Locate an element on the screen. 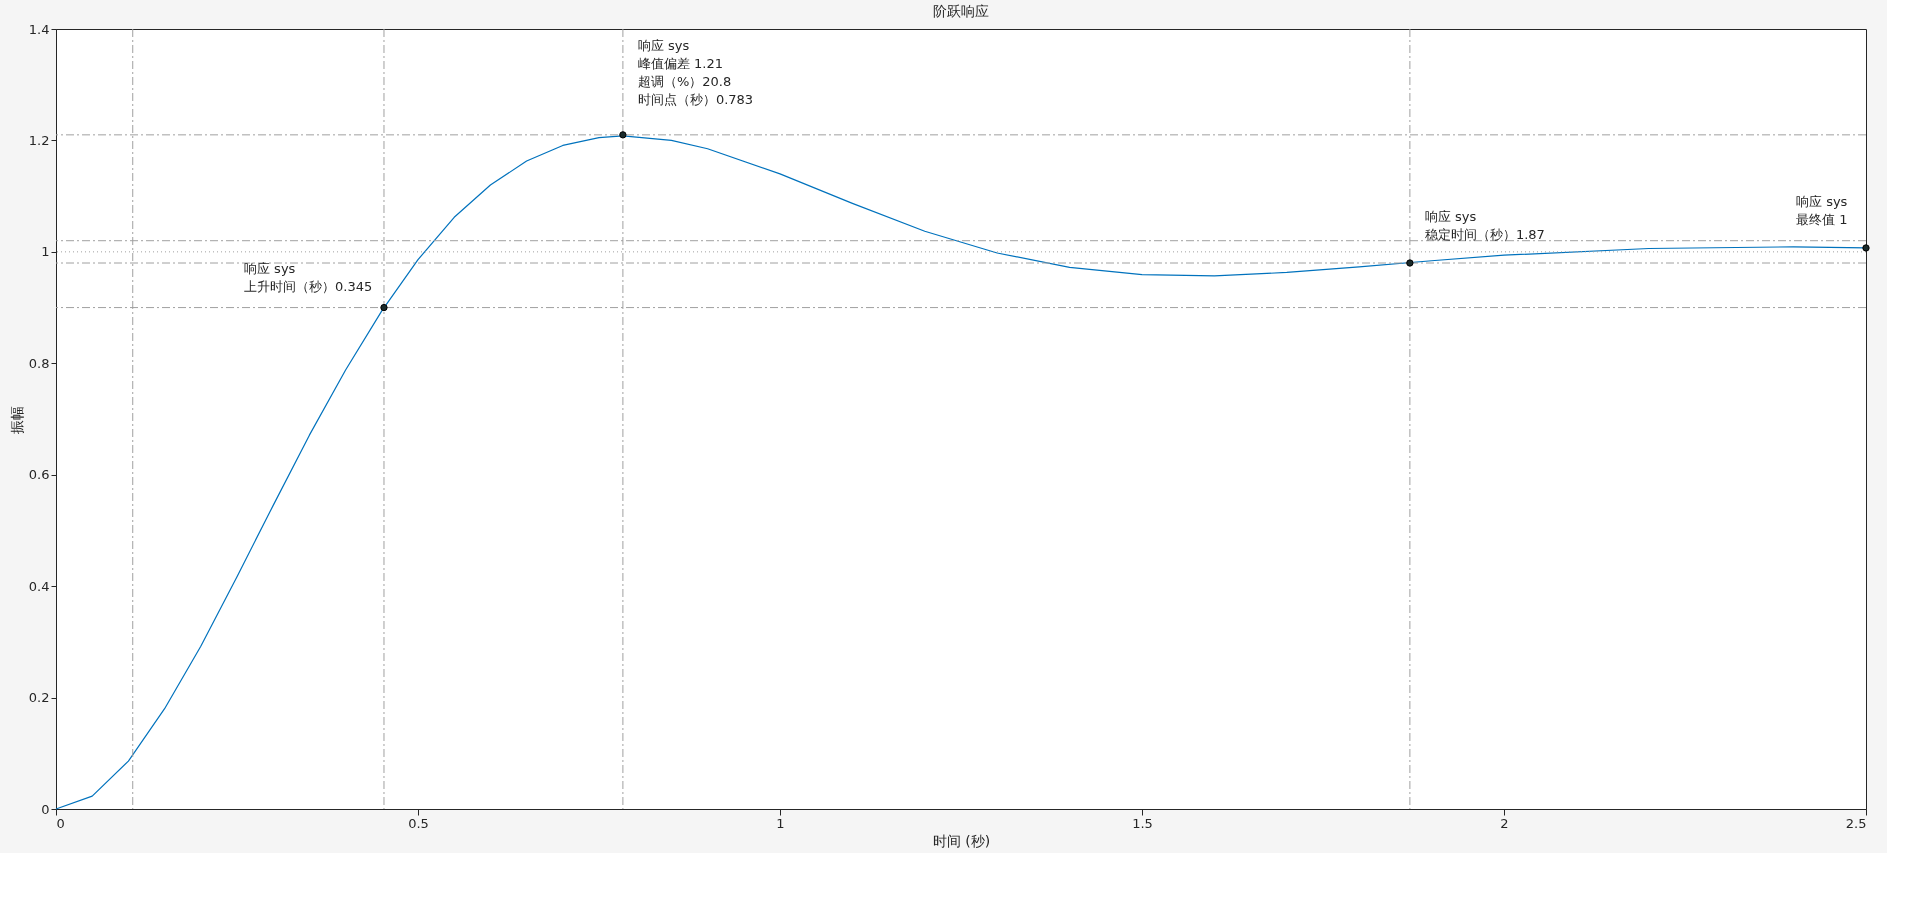 The height and width of the screenshot is (898, 1920). y-tick-label: 0.8 is located at coordinates (39, 363).